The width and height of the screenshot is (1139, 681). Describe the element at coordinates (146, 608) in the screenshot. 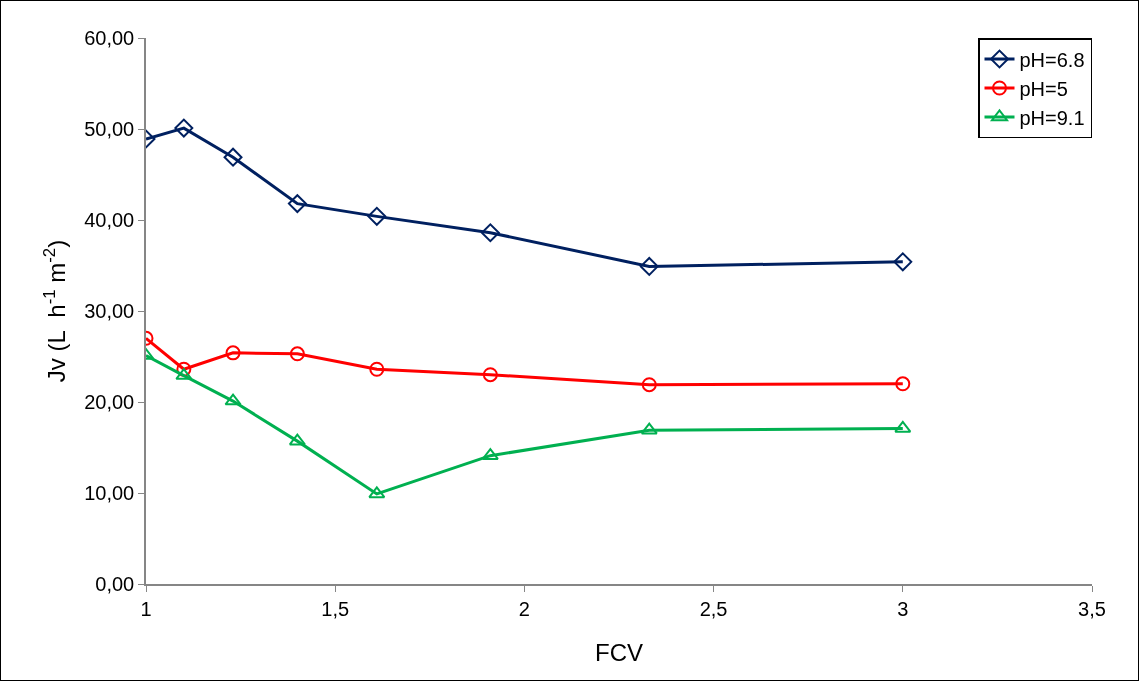

I see `x-tick-label: 1` at that location.